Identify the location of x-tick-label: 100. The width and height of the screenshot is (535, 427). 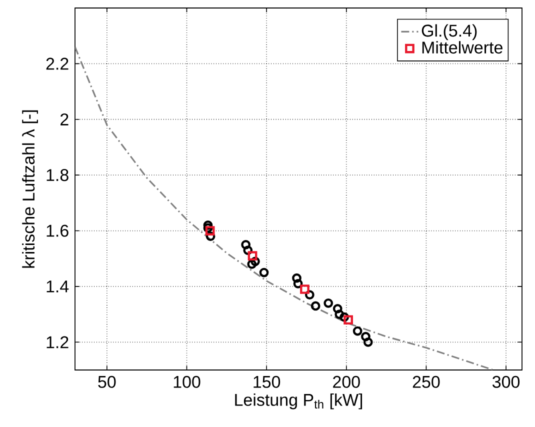
(187, 382).